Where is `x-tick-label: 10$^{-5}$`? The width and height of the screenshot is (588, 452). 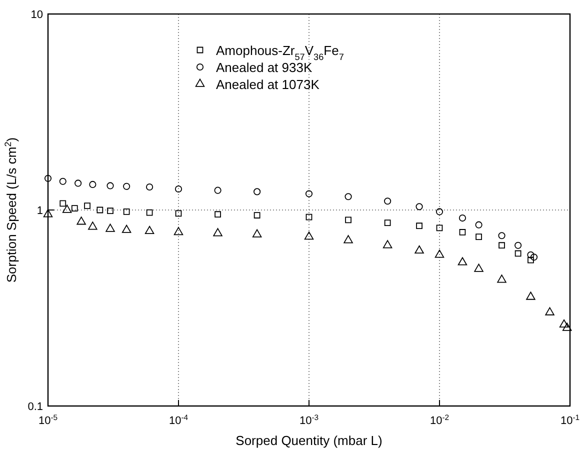 x-tick-label: 10$^{-5}$ is located at coordinates (48, 419).